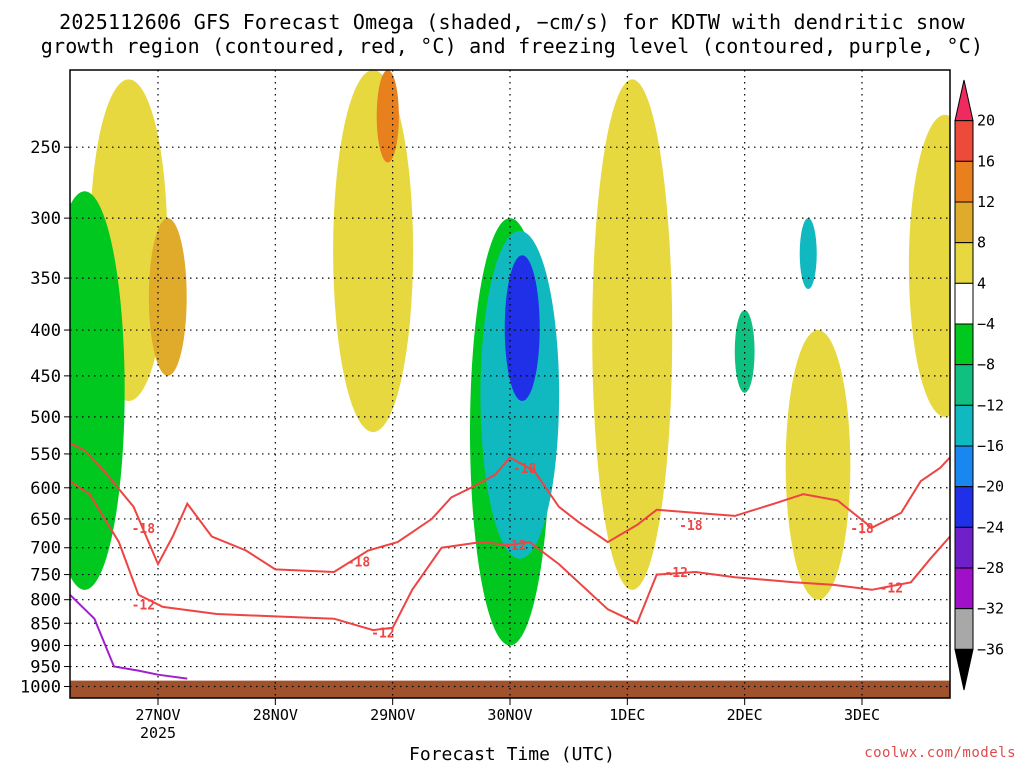 The width and height of the screenshot is (1024, 768). Describe the element at coordinates (45, 520) in the screenshot. I see `y-tick-label-650: 650` at that location.